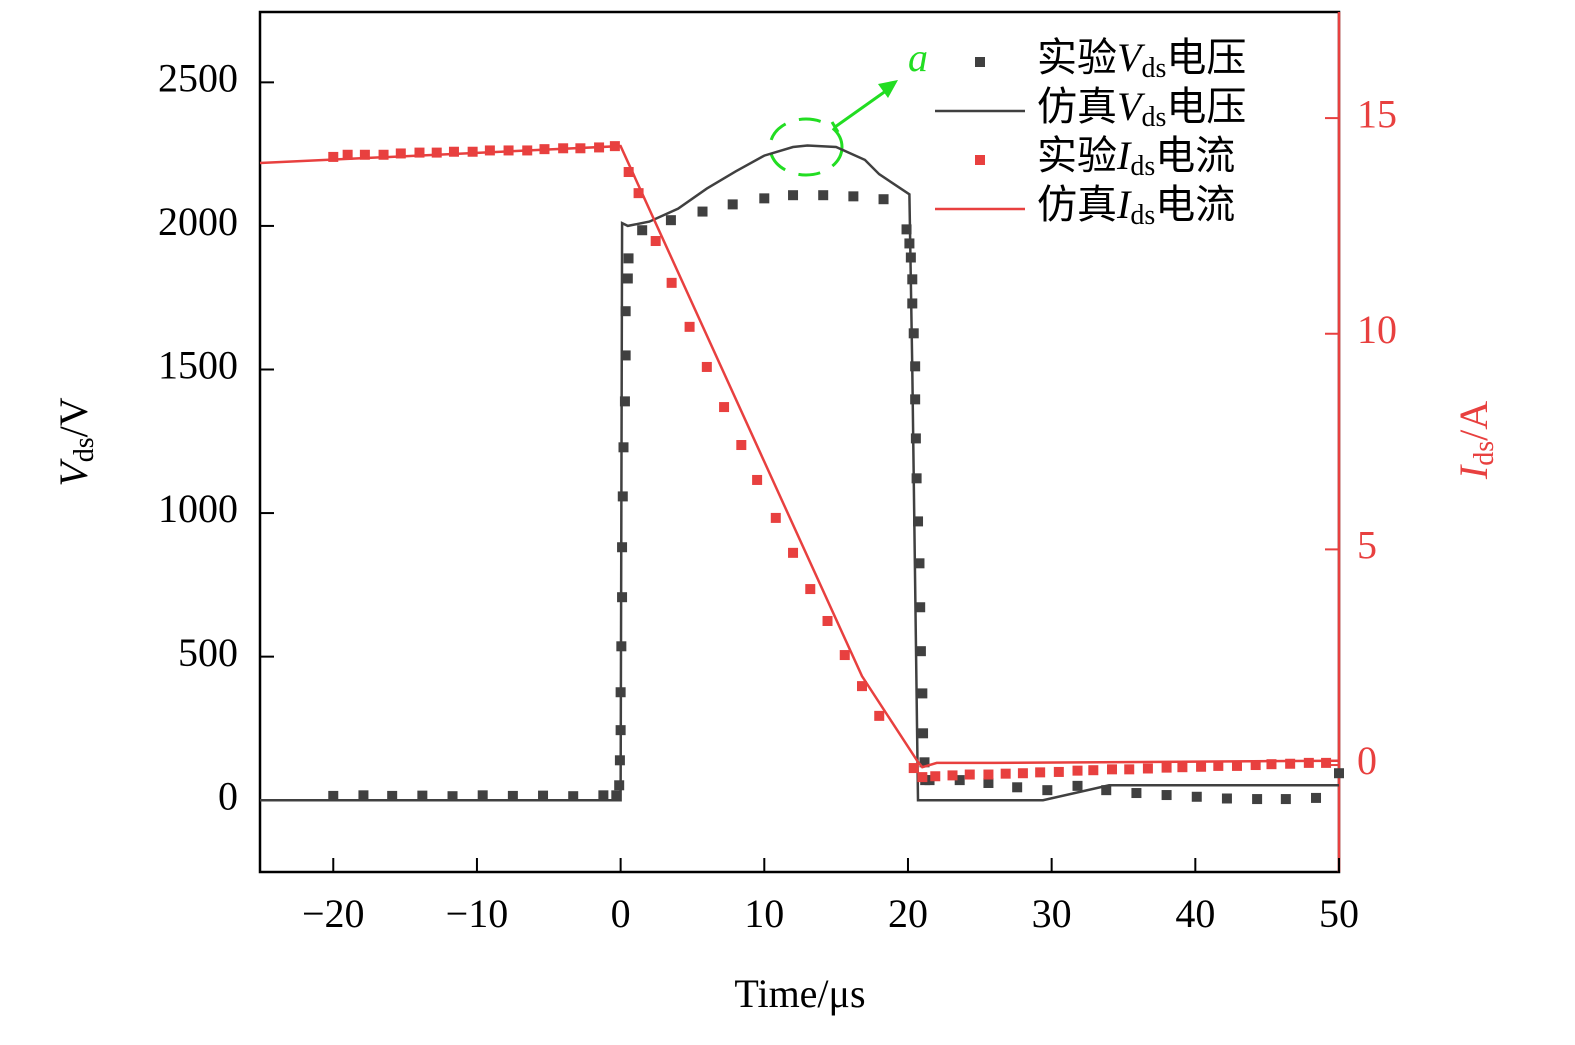 This screenshot has height=1045, width=1575. What do you see at coordinates (1136, 206) in the screenshot?
I see `legend-label: 仿真Ids​电流` at bounding box center [1136, 206].